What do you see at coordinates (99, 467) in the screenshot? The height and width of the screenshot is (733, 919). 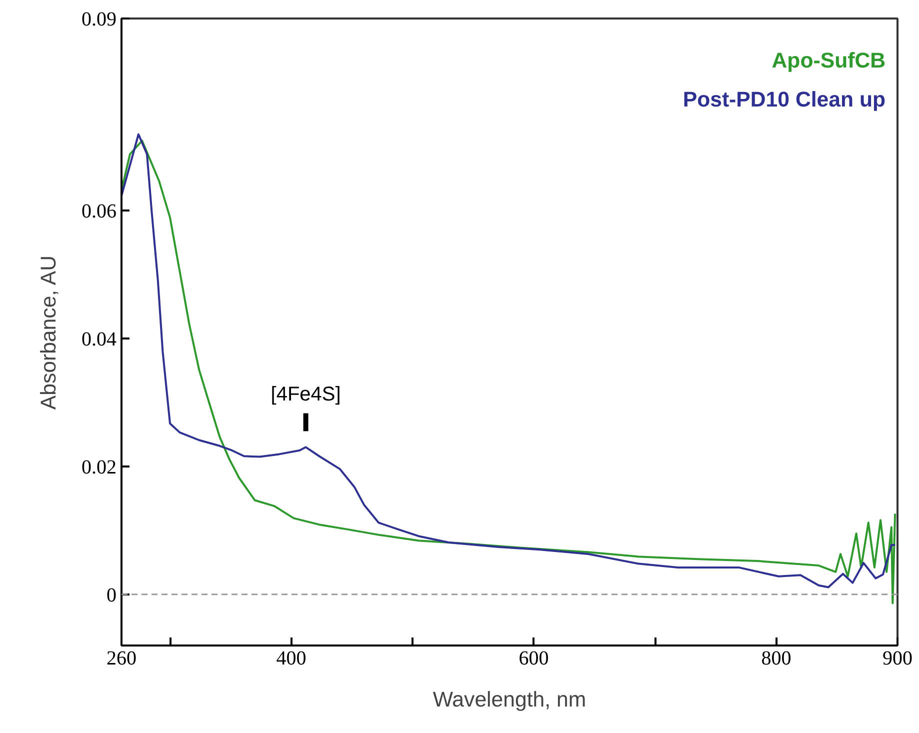 I see `y-tick-label: 0.02` at bounding box center [99, 467].